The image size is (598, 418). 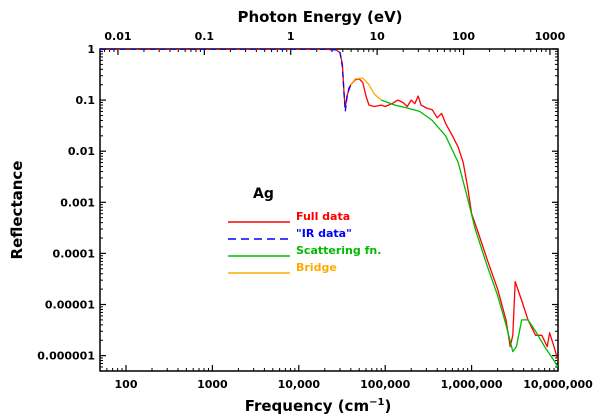 I want to click on left-tick-label: 0.000001, so click(x=66, y=356).